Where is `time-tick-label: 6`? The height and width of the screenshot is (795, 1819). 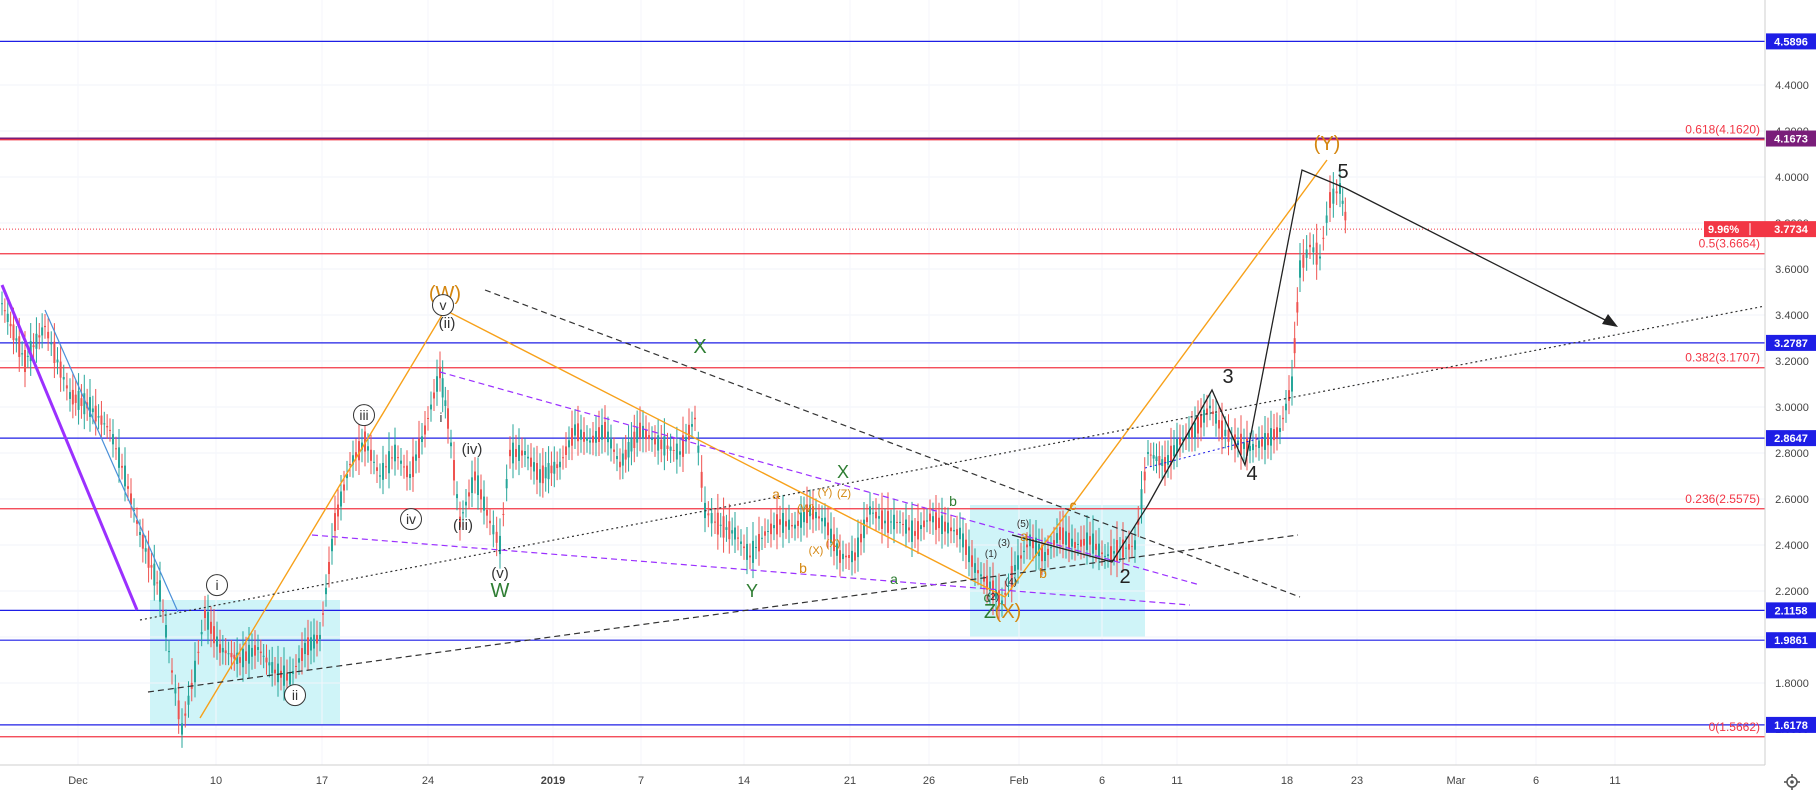
time-tick-label: 6 is located at coordinates (1102, 781).